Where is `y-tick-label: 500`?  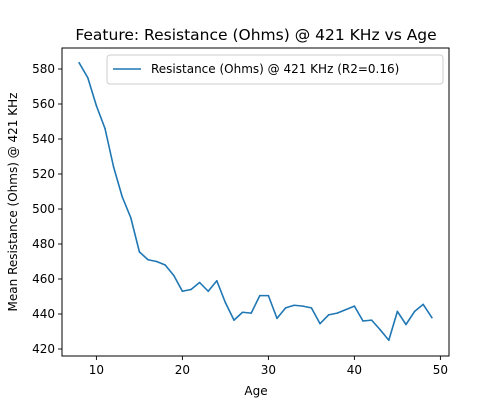
y-tick-label: 500 is located at coordinates (43, 209).